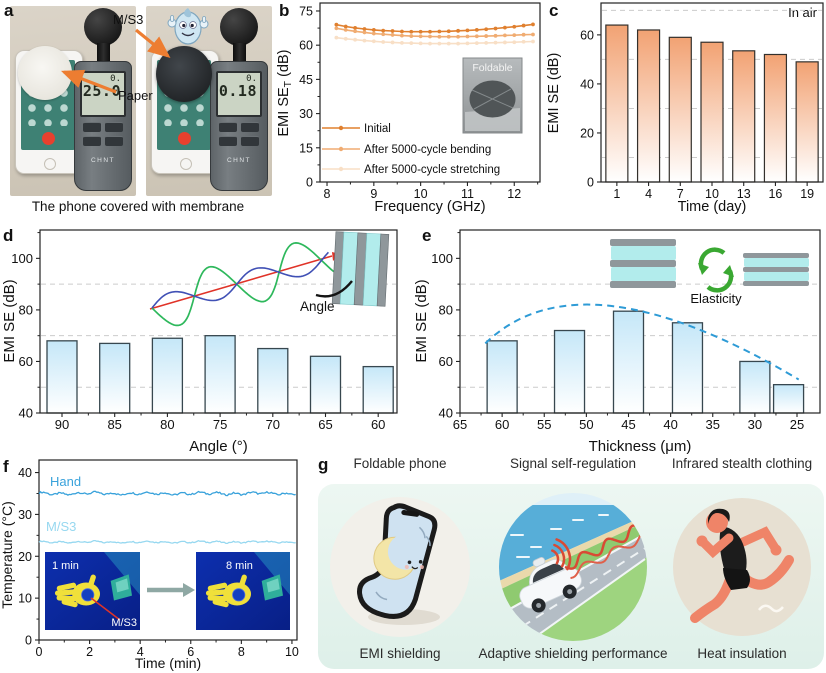 Image resolution: width=826 pixels, height=673 pixels. I want to click on y-tick-label: 60, so click(446, 361).